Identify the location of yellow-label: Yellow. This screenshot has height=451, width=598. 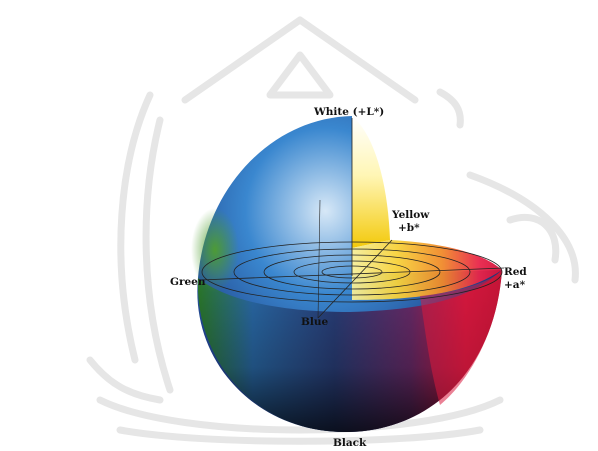
(411, 215).